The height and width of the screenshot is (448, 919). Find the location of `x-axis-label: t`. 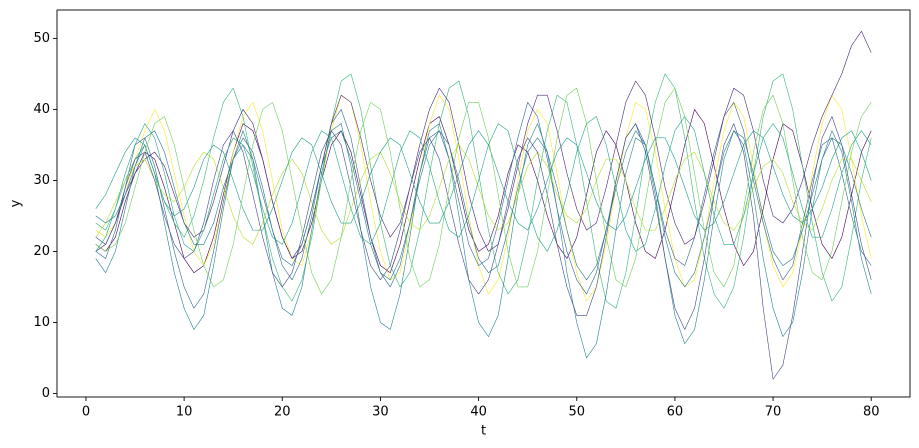

x-axis-label: t is located at coordinates (483, 431).